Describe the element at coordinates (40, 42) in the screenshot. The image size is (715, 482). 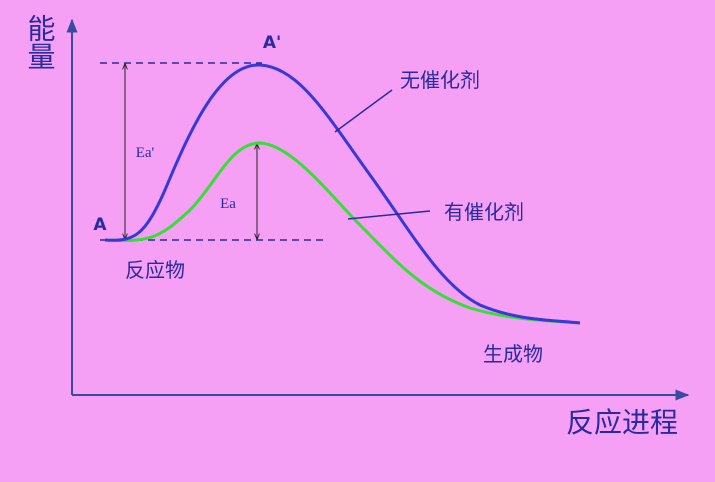
I see `y-axis-label: 能量` at that location.